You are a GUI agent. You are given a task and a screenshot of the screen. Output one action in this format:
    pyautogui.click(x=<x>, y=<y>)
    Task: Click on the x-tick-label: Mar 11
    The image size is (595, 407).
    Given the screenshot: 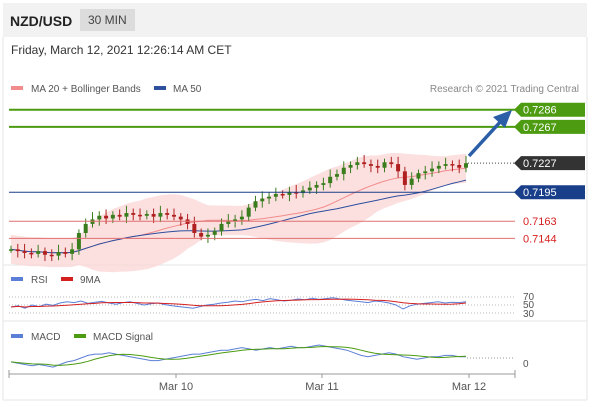 What is the action you would take?
    pyautogui.click(x=321, y=387)
    